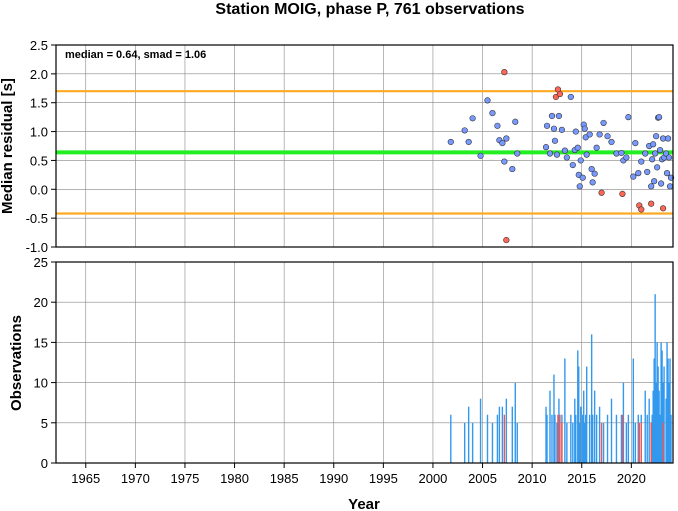  Describe the element at coordinates (41, 262) in the screenshot. I see `bottom-y-tick-label: 25` at that location.